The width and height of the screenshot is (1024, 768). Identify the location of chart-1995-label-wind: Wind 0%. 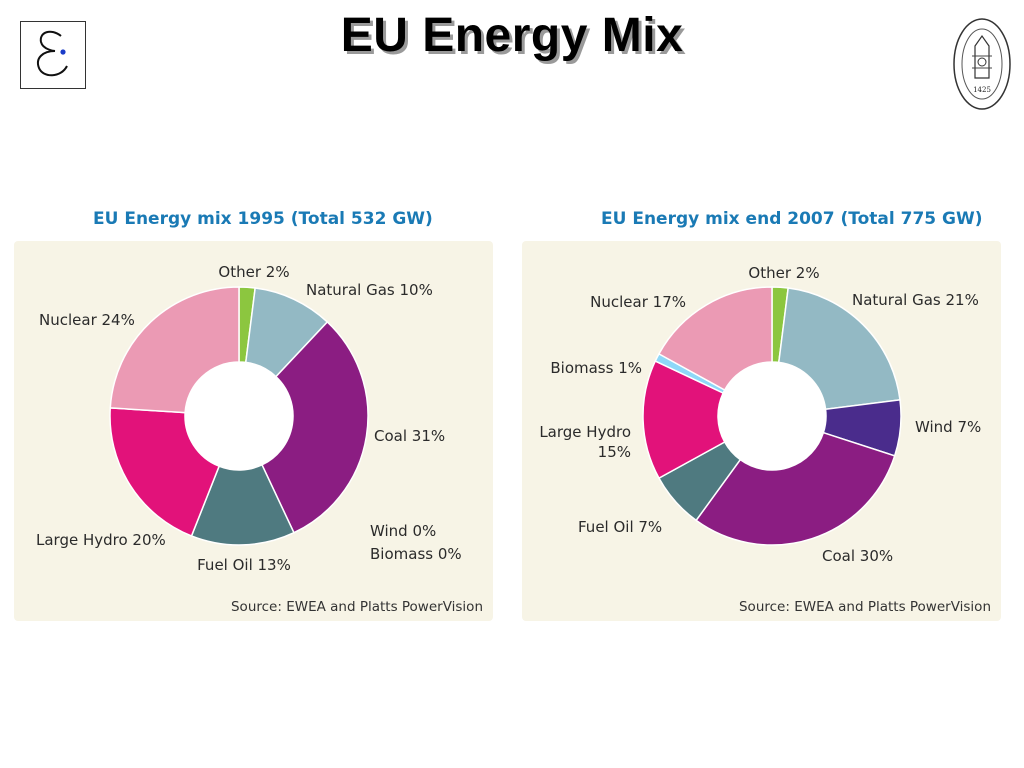
(403, 531).